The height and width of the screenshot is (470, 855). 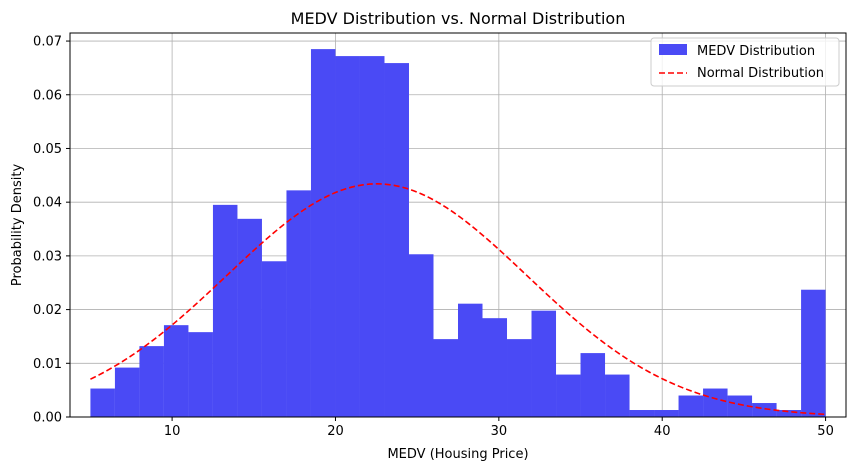 What do you see at coordinates (499, 431) in the screenshot?
I see `x-tick-label: 30` at bounding box center [499, 431].